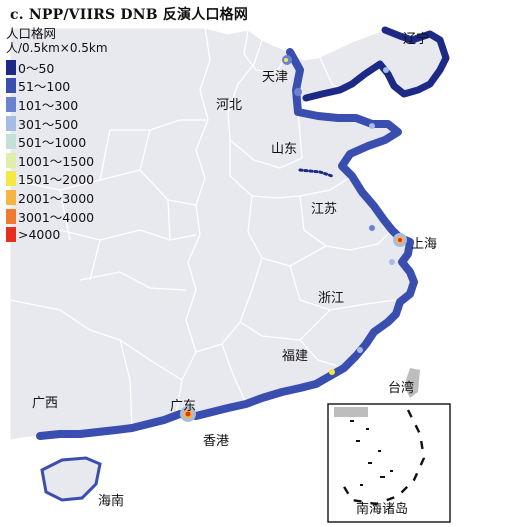  Describe the element at coordinates (371, 453) in the screenshot. I see `inset-islands` at that location.